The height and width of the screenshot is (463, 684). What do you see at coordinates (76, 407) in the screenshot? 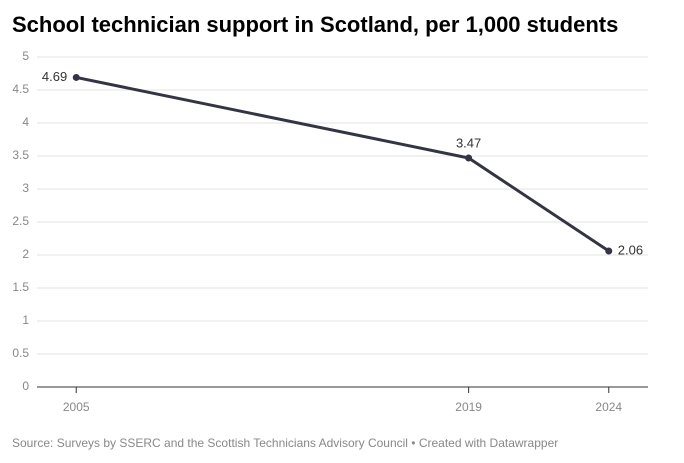
I see `x-tick-label: 2005` at bounding box center [76, 407].